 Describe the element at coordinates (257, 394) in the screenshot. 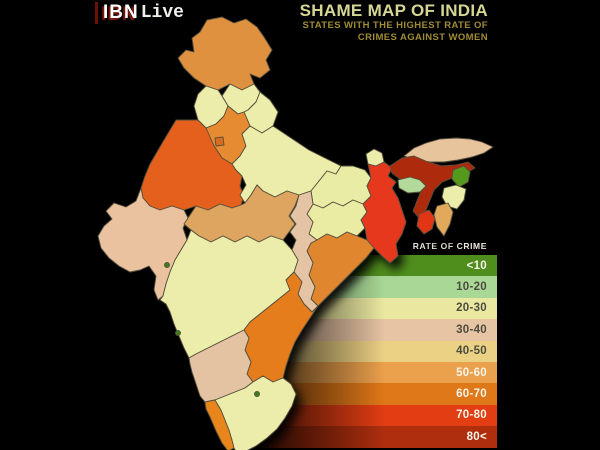

I see `state-puducherry` at that location.